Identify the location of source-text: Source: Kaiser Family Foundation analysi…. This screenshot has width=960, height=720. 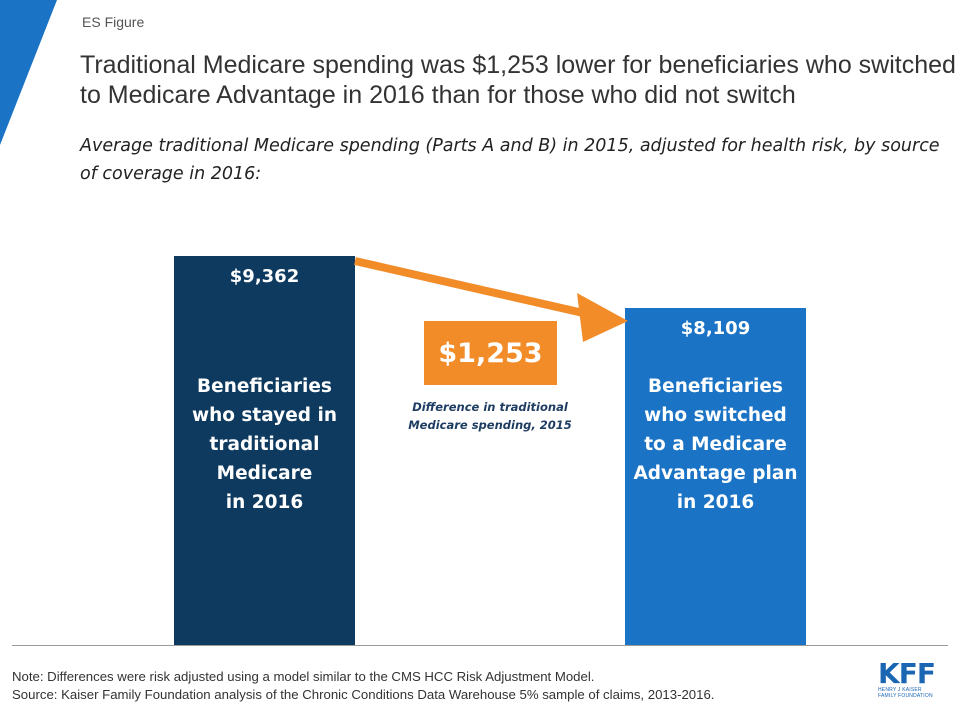
(363, 694).